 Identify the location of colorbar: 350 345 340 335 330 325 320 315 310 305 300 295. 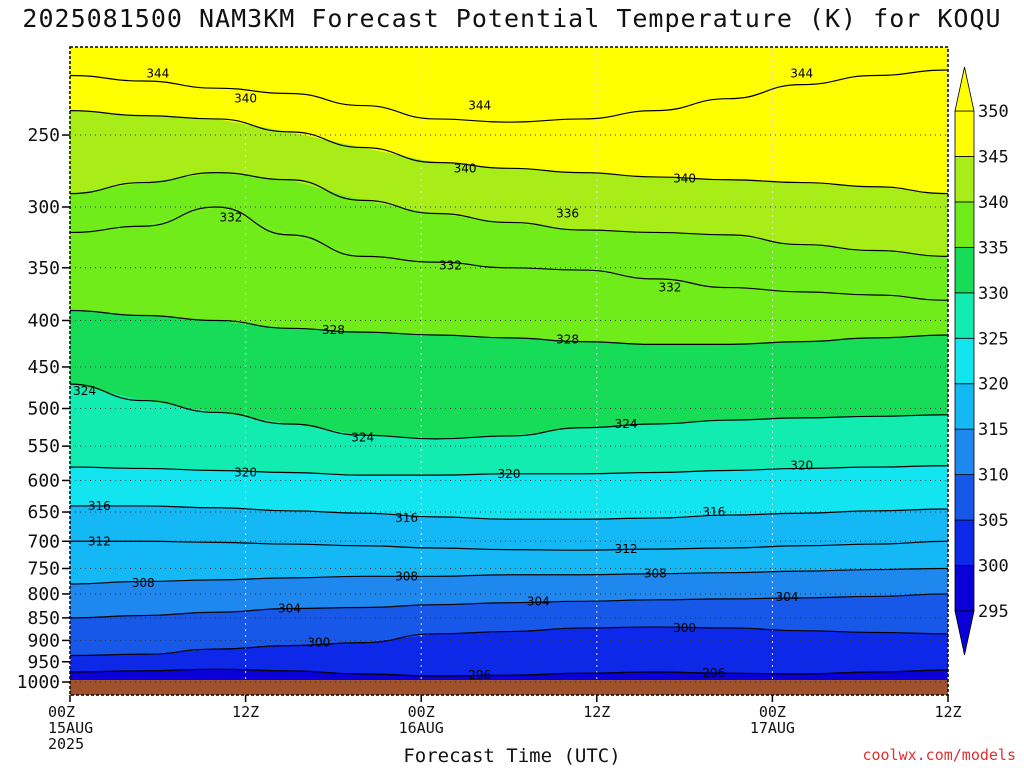
(981, 361).